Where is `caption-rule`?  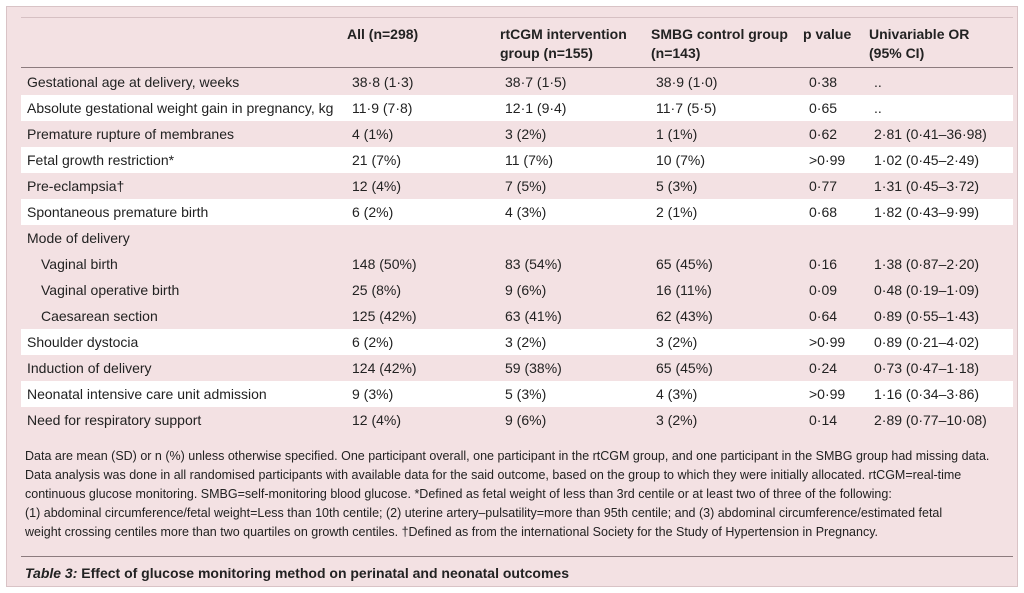 caption-rule is located at coordinates (517, 556).